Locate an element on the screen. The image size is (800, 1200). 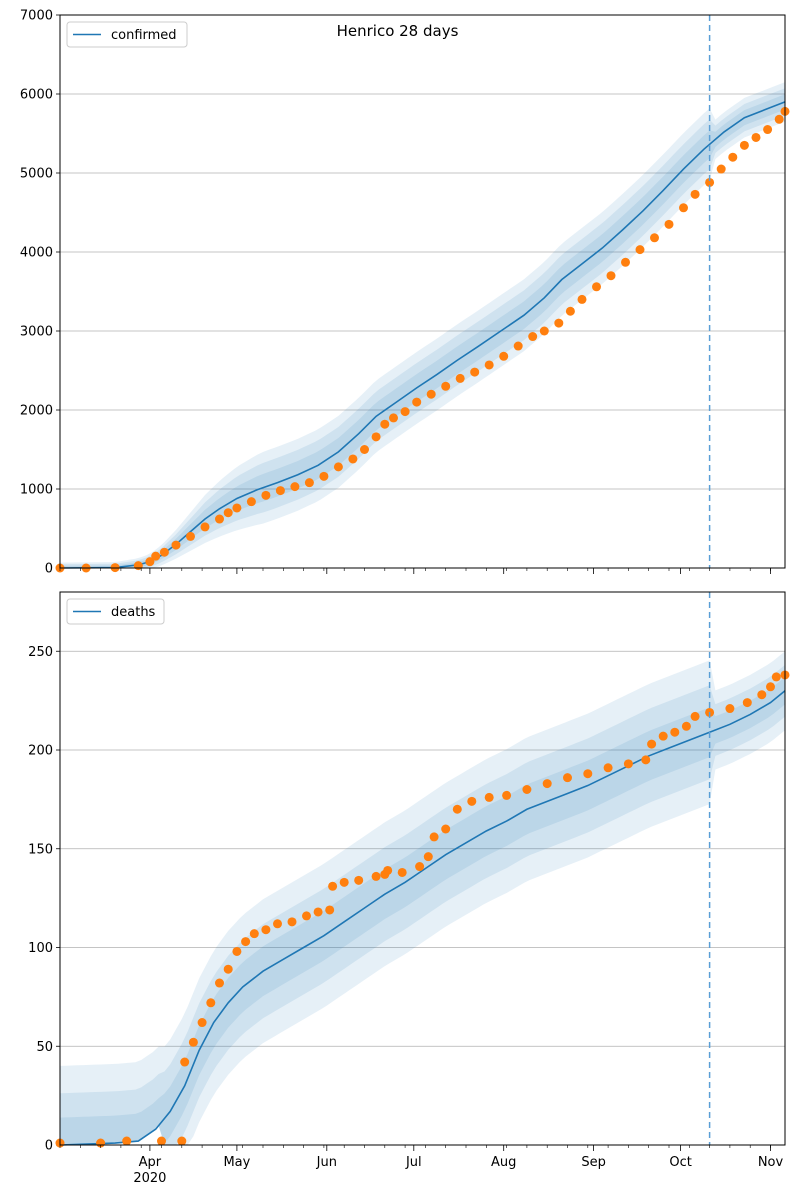
legend: confirmed is located at coordinates (127, 34).